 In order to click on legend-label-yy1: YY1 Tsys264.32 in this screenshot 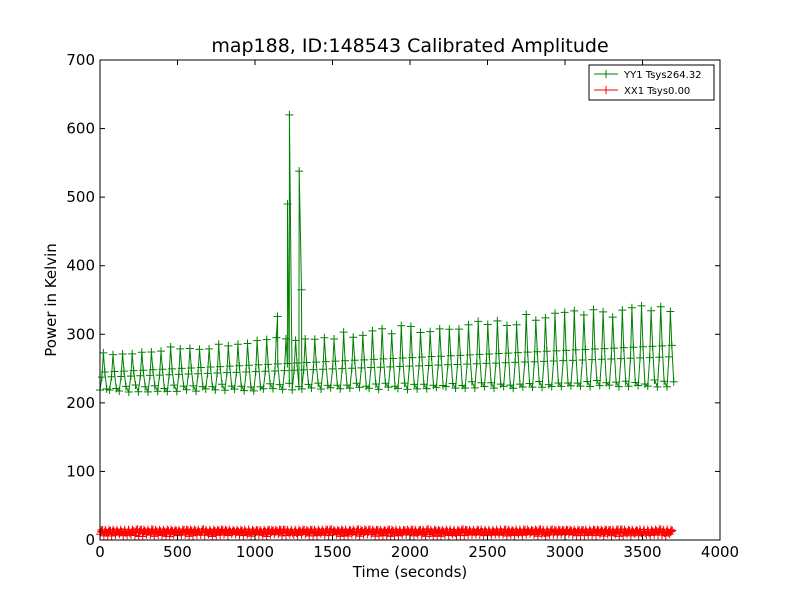, I will do `click(662, 75)`.